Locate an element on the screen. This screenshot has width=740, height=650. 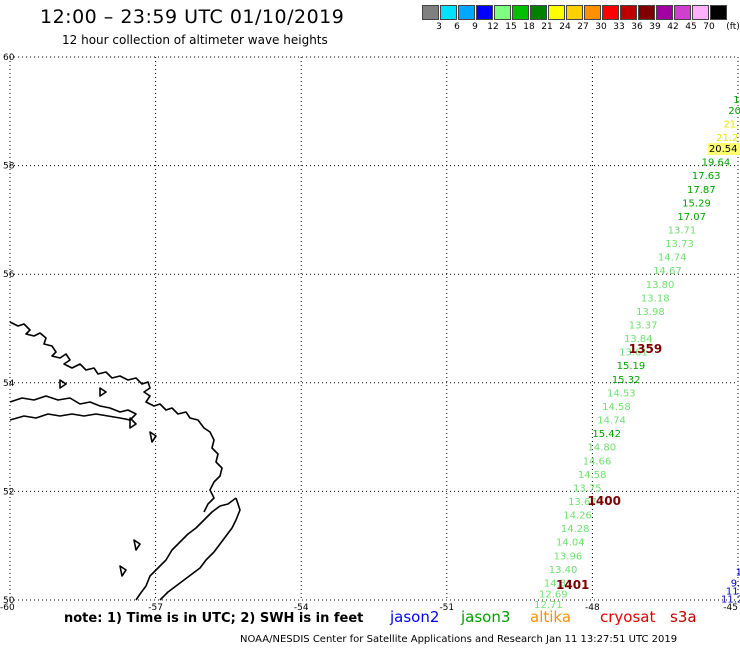
coastline-newfoundland is located at coordinates (188, 549).